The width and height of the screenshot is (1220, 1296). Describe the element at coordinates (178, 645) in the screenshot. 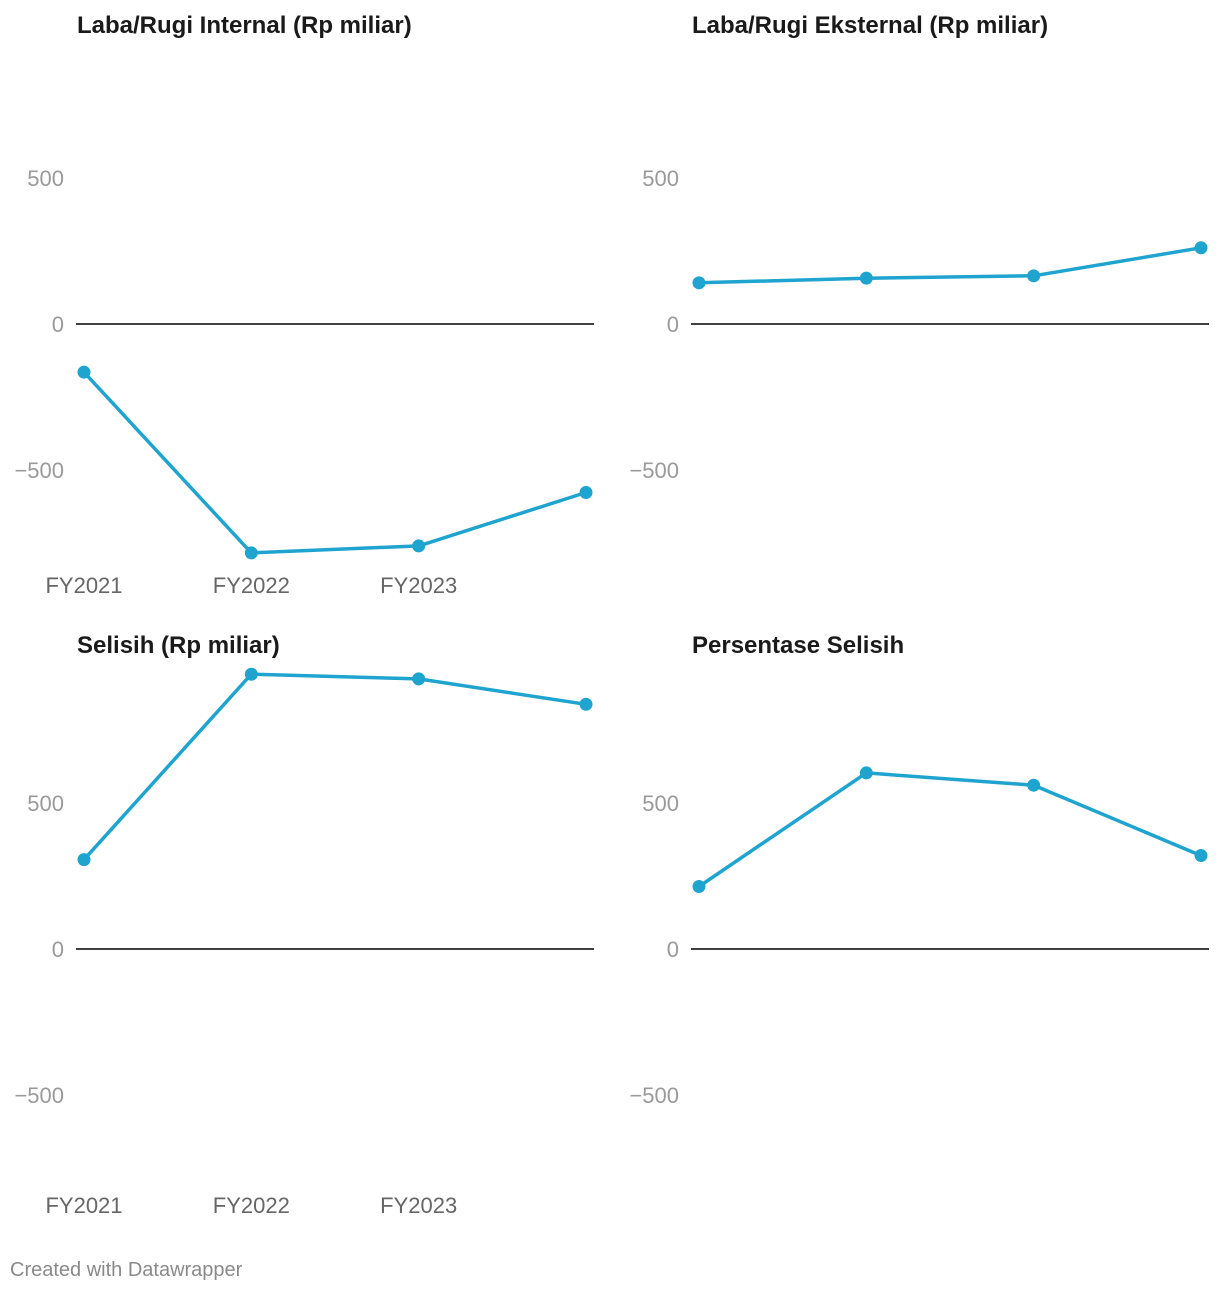

I see `chart-title: Selisih (Rp miliar)` at that location.